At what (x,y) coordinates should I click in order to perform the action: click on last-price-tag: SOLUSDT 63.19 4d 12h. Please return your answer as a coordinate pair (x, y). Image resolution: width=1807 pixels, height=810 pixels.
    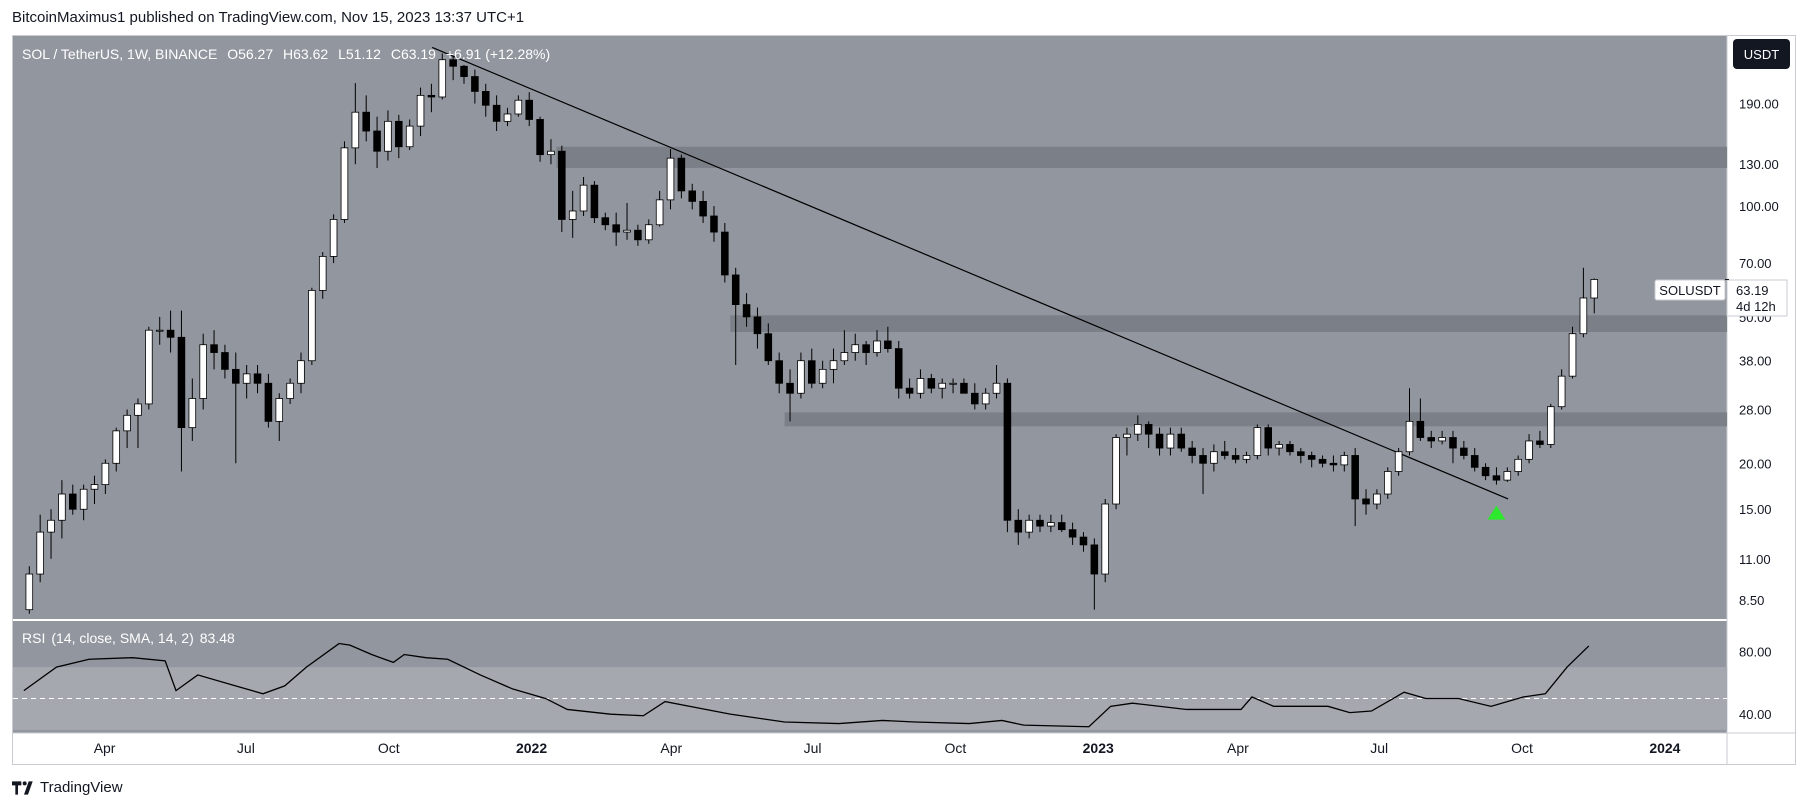
    Looking at the image, I should click on (1721, 298).